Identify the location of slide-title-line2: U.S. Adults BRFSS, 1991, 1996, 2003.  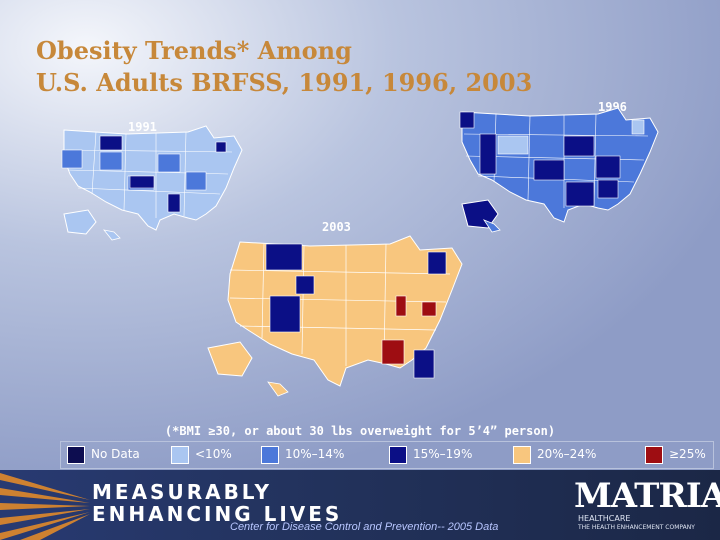
(284, 82).